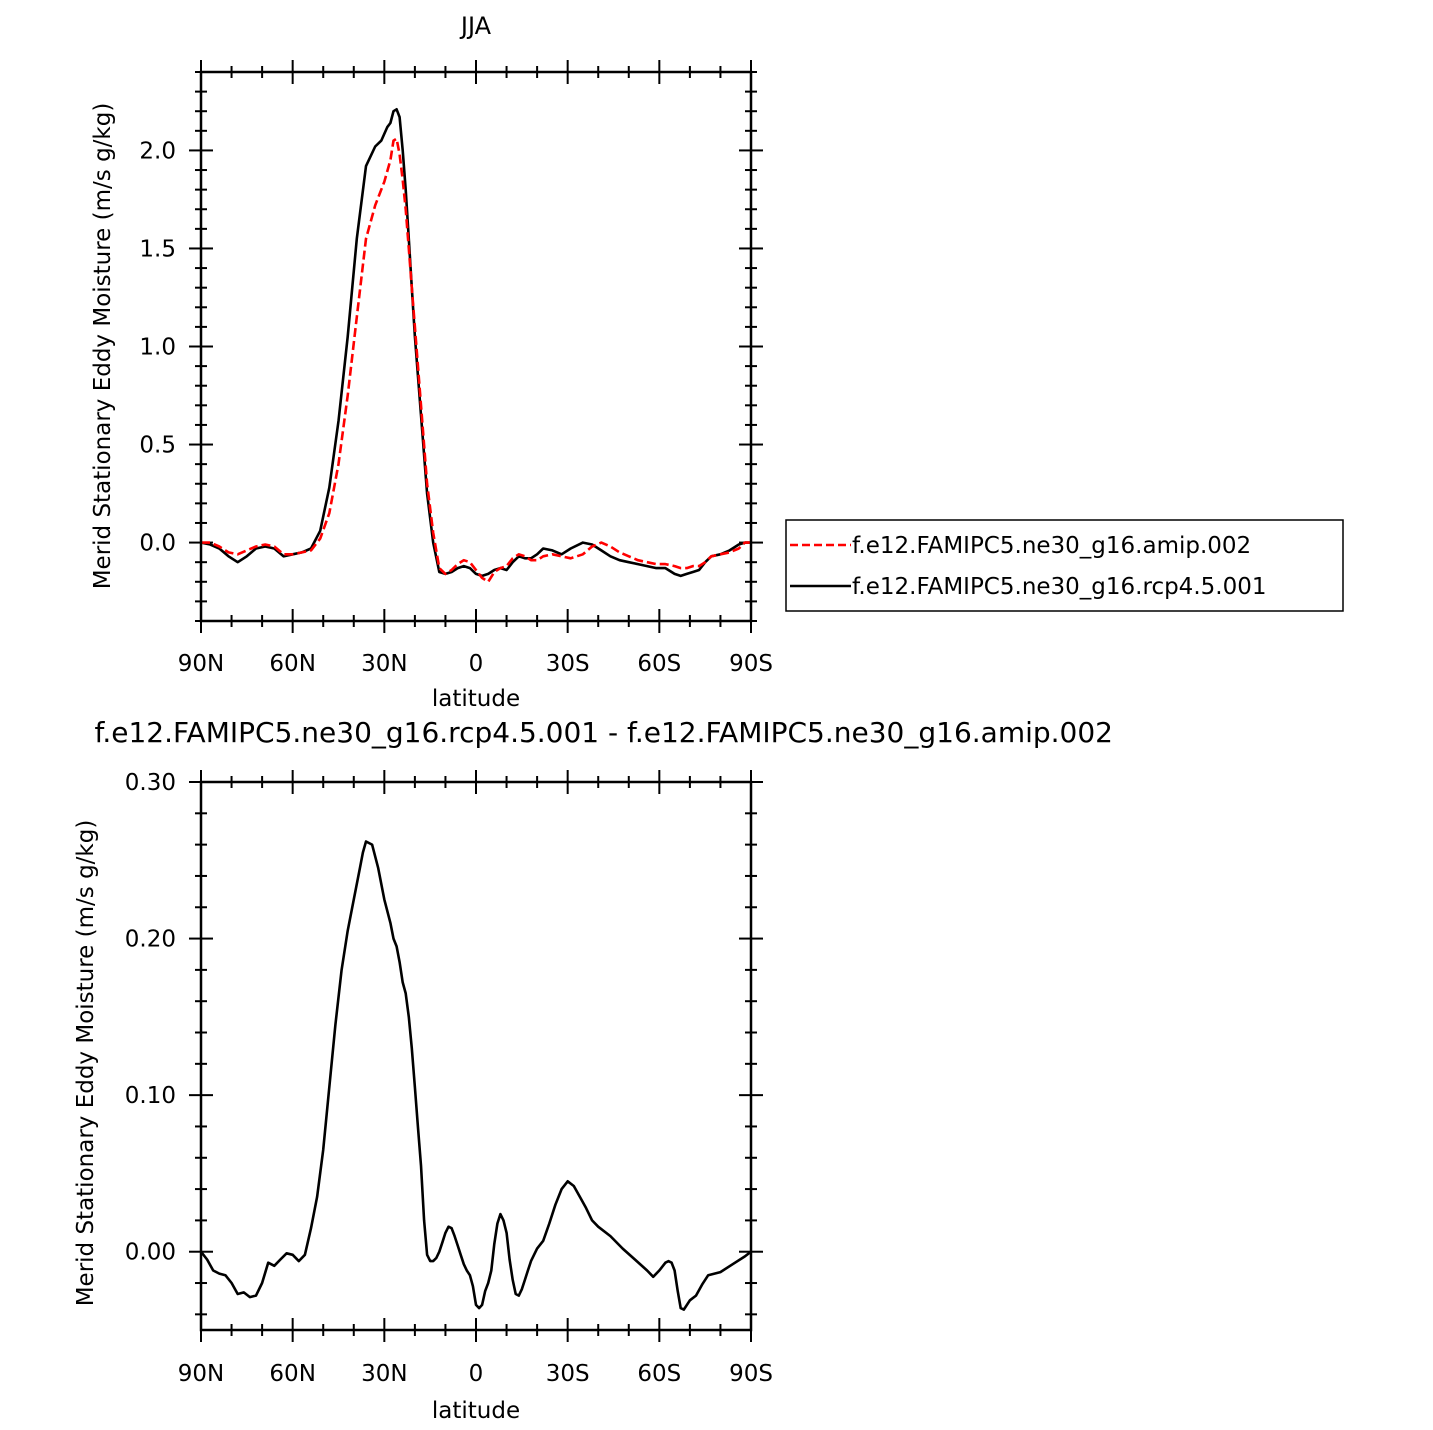 This screenshot has height=1430, width=1433. Describe the element at coordinates (150, 1018) in the screenshot. I see `bottom-y-tick-labels: 0.00 0.10 0.20 0.30` at that location.